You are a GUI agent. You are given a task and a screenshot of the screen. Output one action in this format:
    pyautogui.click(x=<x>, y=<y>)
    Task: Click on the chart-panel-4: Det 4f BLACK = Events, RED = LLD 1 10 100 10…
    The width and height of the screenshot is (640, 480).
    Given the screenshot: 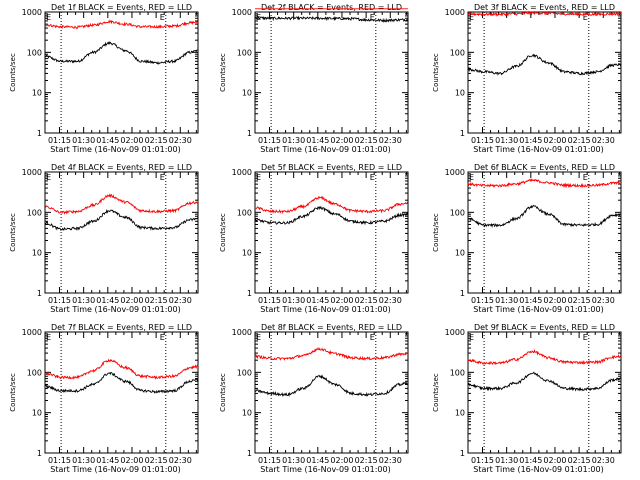 What is the action you would take?
    pyautogui.click(x=104, y=238)
    